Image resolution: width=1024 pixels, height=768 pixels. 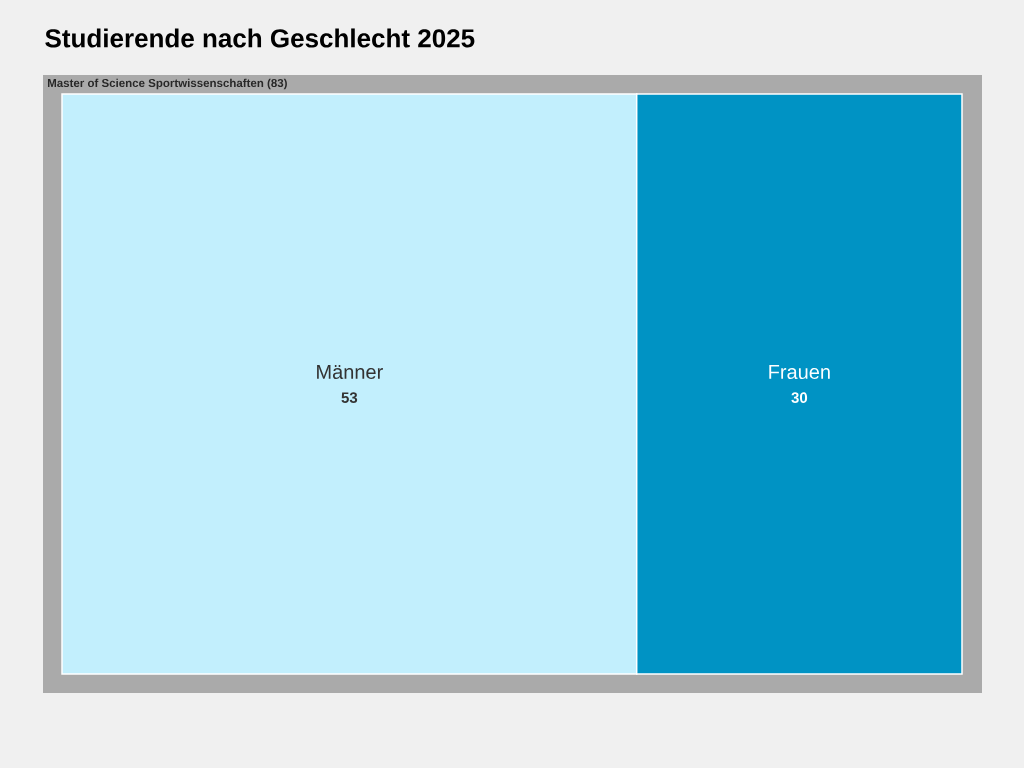 I want to click on data-label: 53, so click(x=349, y=397).